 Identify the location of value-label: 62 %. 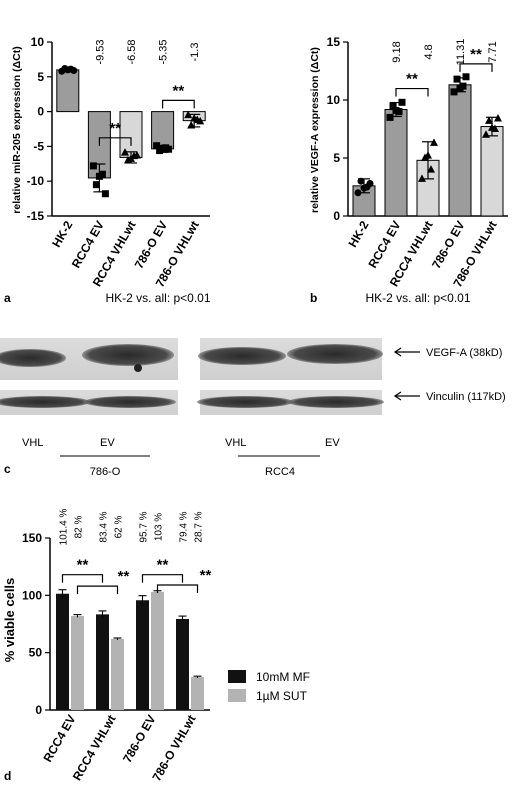
(119, 526).